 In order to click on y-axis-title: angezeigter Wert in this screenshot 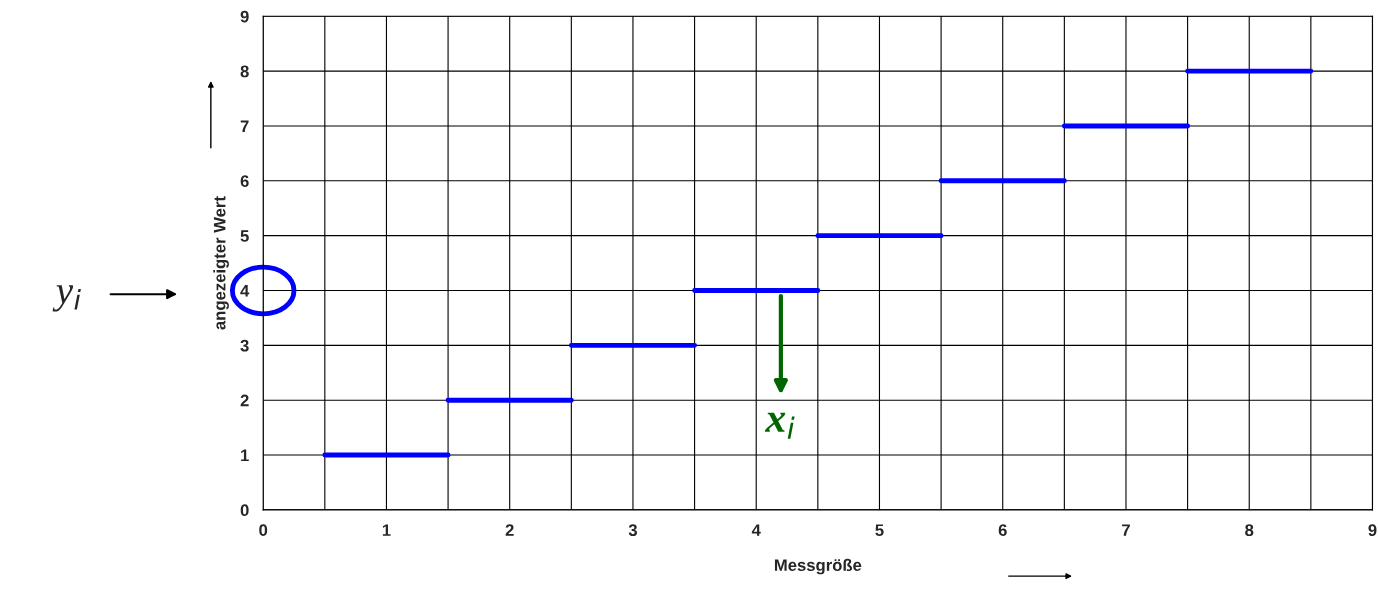, I will do `click(221, 263)`.